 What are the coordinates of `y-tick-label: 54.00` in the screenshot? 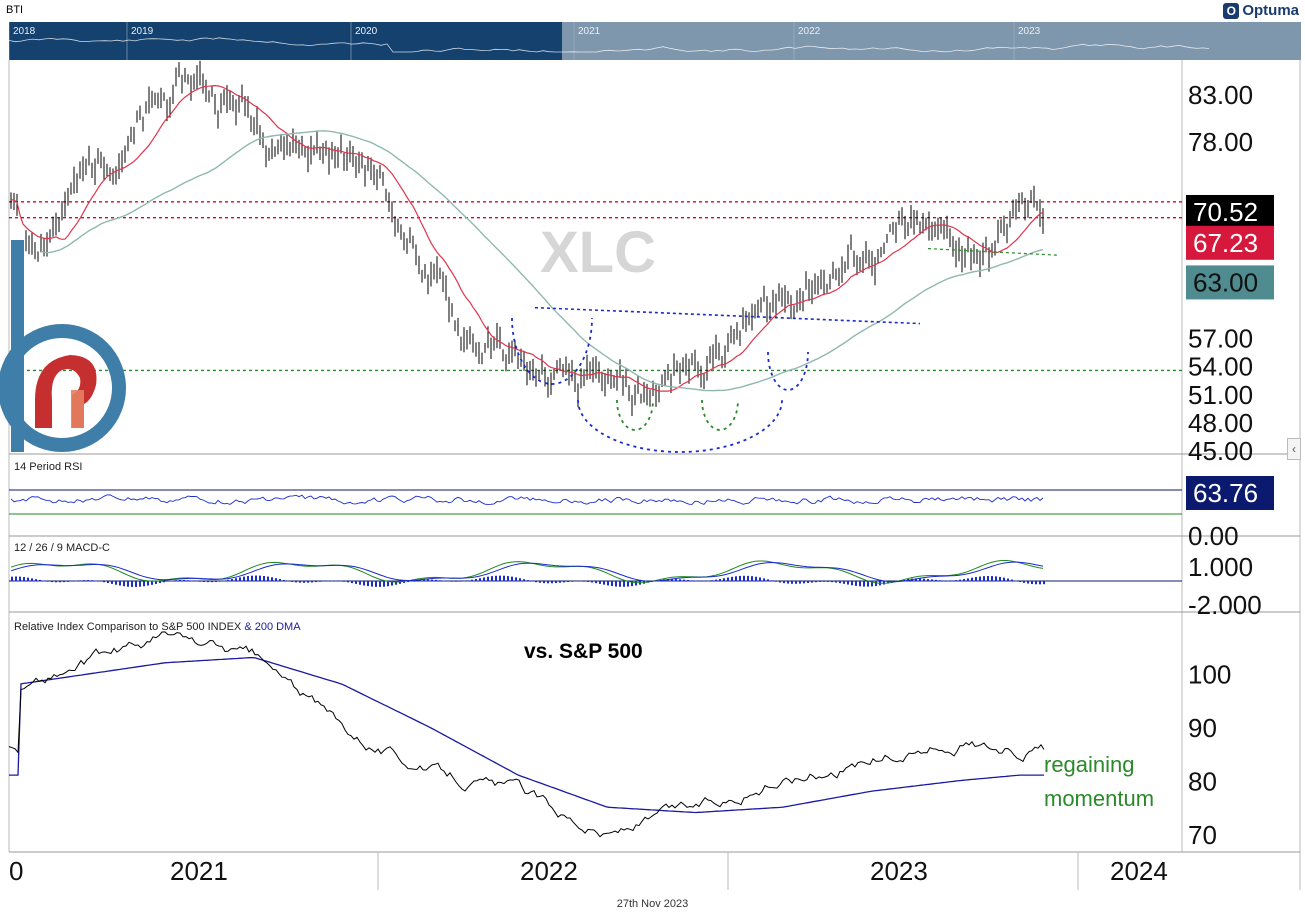 It's located at (1220, 367).